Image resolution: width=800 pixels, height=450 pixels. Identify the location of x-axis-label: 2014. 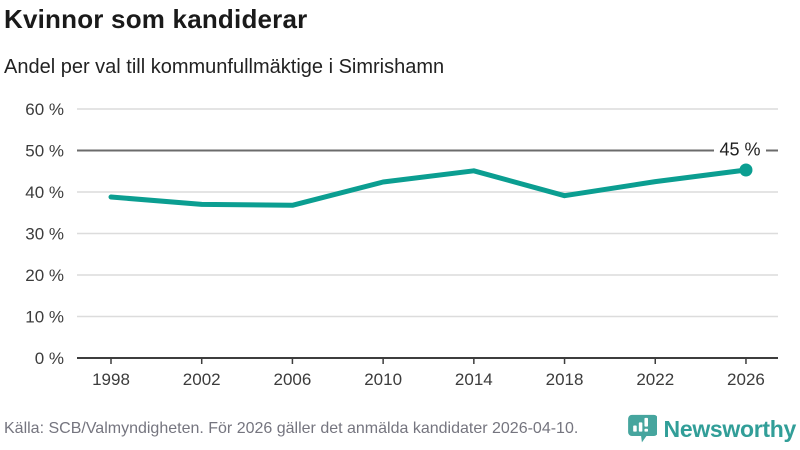
(474, 379).